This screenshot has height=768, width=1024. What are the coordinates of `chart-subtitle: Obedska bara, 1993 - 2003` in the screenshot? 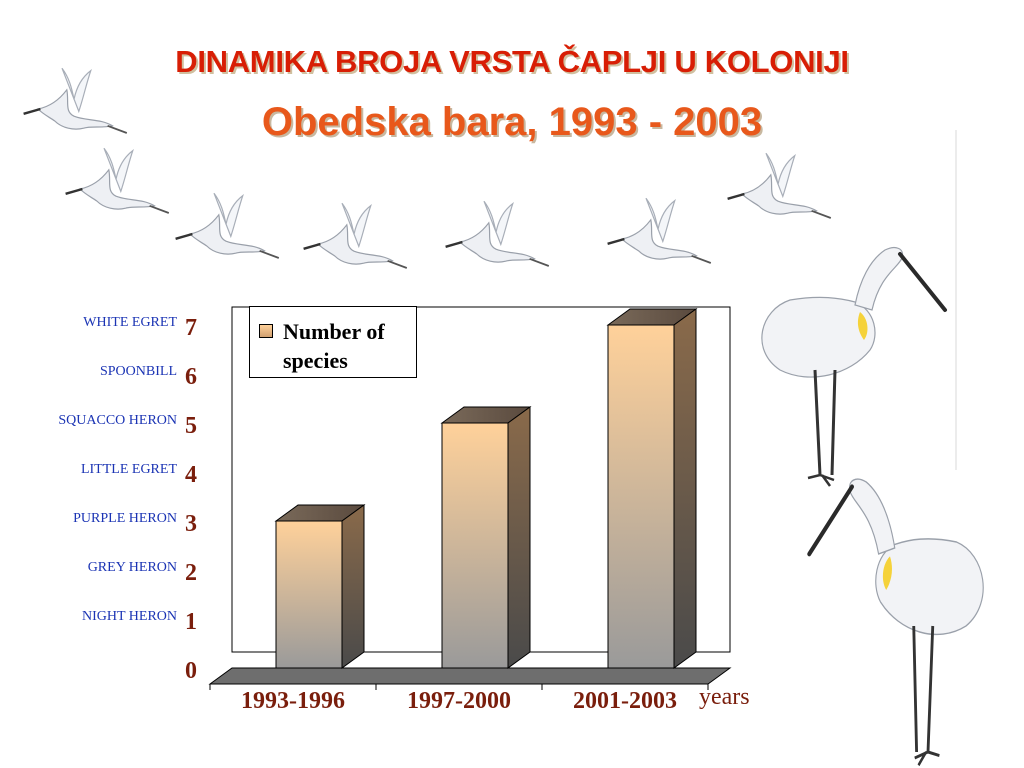 It's located at (512, 122).